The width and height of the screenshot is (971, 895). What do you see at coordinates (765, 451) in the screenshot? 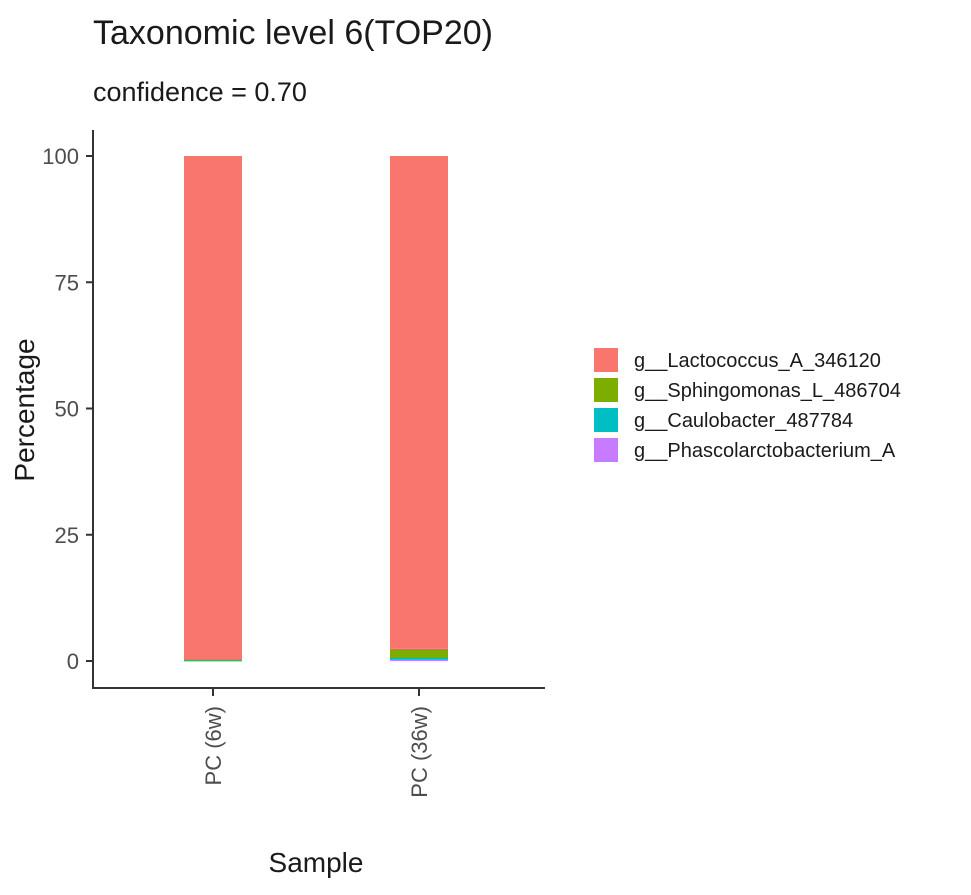
I see `legend-label: g__Phascolarctobacterium_A` at bounding box center [765, 451].